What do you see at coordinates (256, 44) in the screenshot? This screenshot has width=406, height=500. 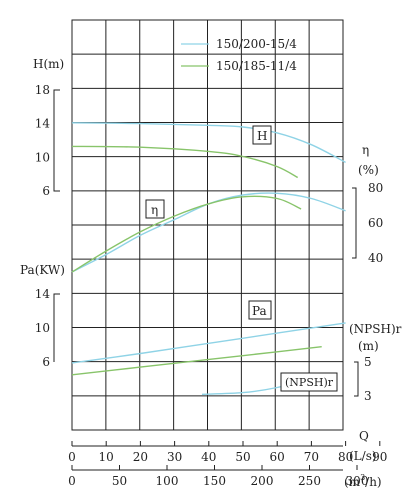 I see `legend-label-150-200: 150/200-15/4` at bounding box center [256, 44].